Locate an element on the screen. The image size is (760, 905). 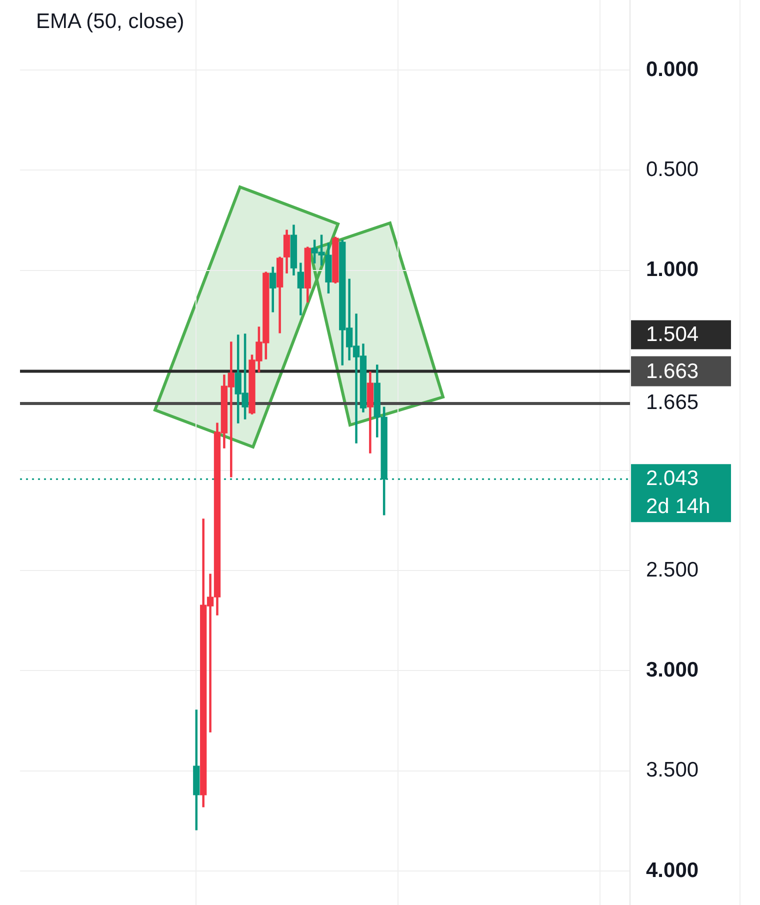
ref-line-label: 1.504 is located at coordinates (672, 334).